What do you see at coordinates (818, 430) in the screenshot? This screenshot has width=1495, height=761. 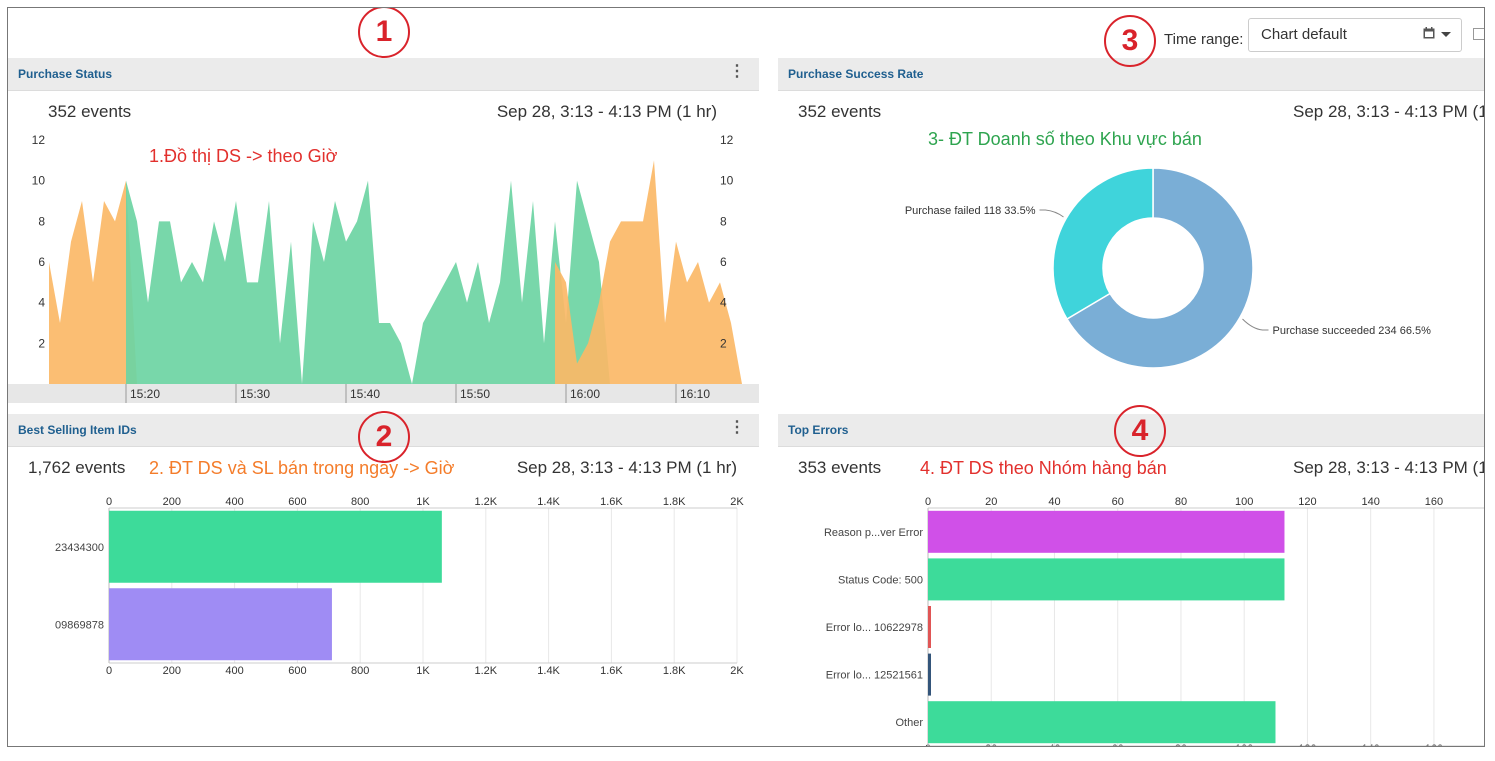 I see `panel-title: Top Errors` at bounding box center [818, 430].